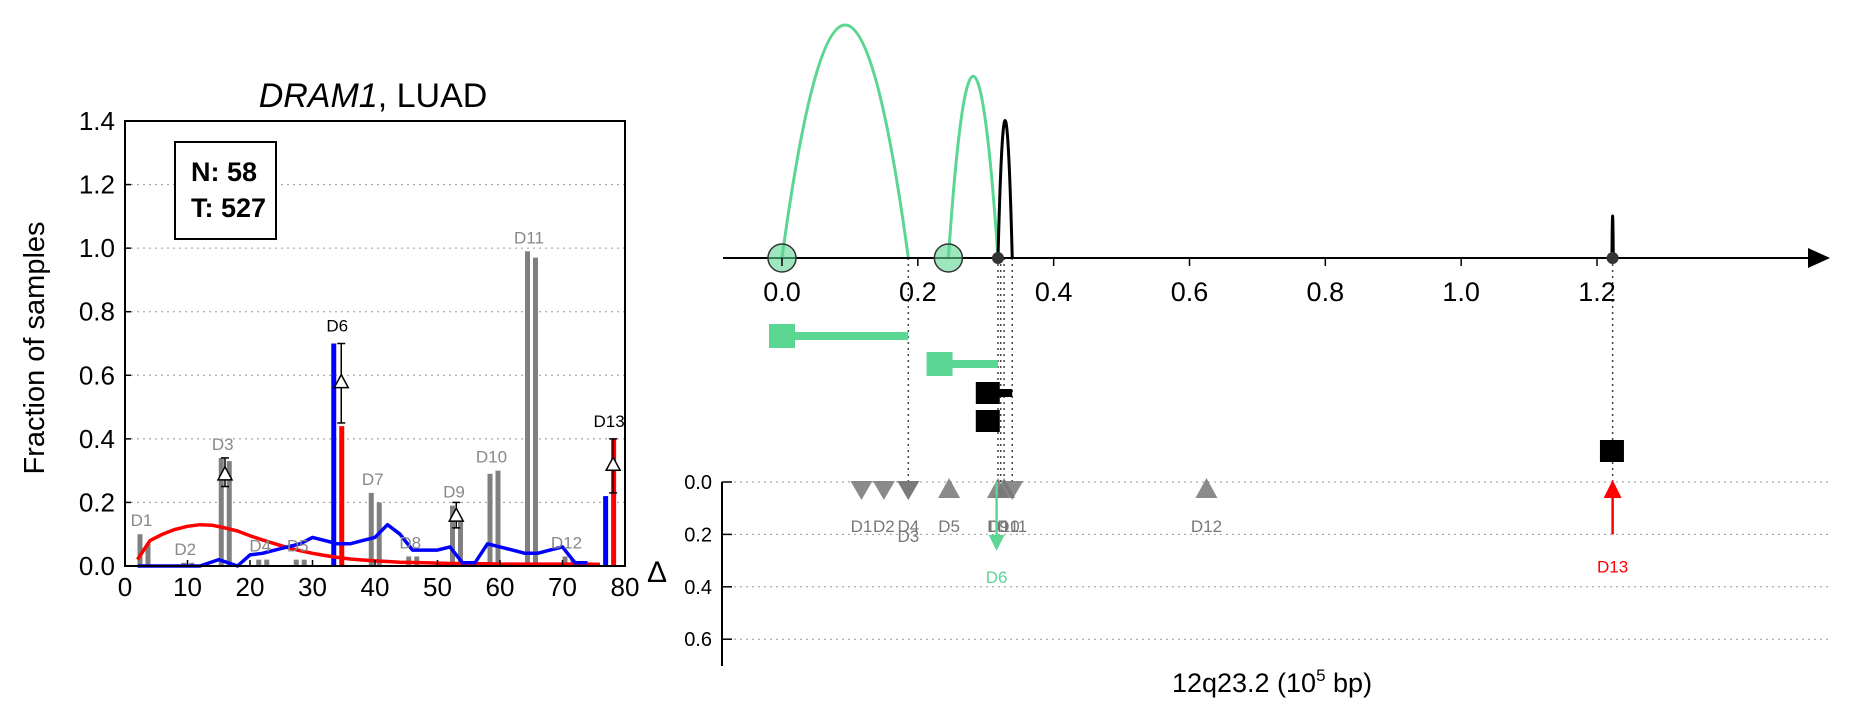  Describe the element at coordinates (334, 454) in the screenshot. I see `bar-d6-tumor` at that location.